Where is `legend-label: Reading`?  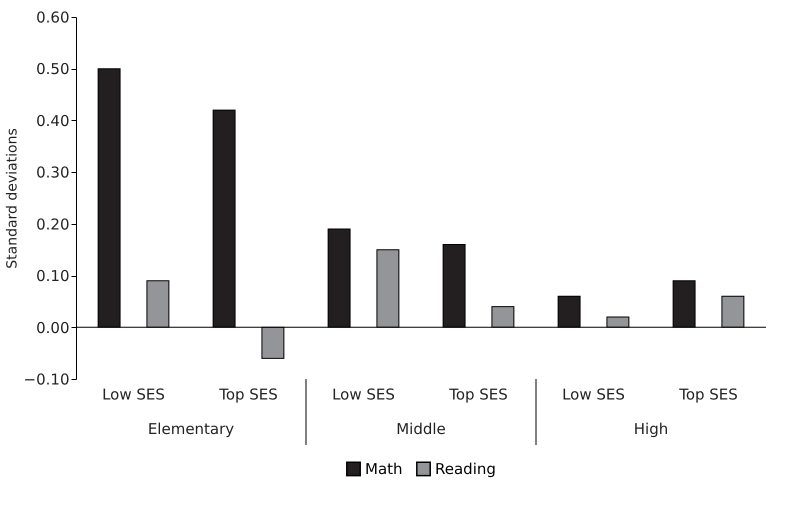 legend-label: Reading is located at coordinates (465, 469).